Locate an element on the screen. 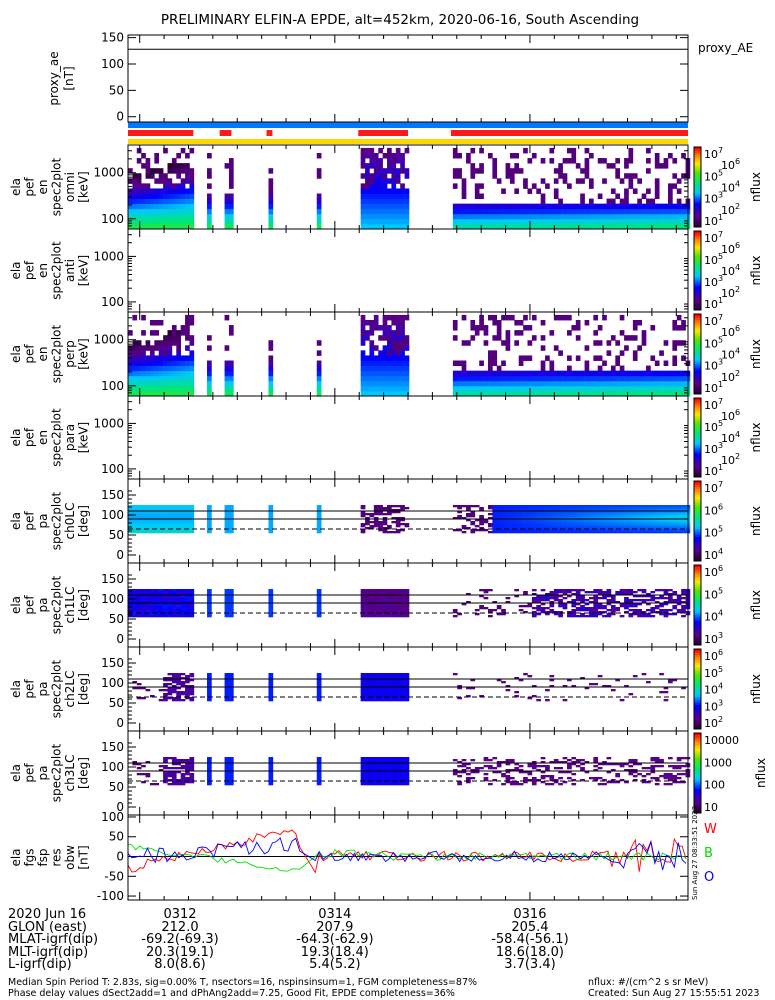  colorbar-tick-label: 106 is located at coordinates (730, 415).